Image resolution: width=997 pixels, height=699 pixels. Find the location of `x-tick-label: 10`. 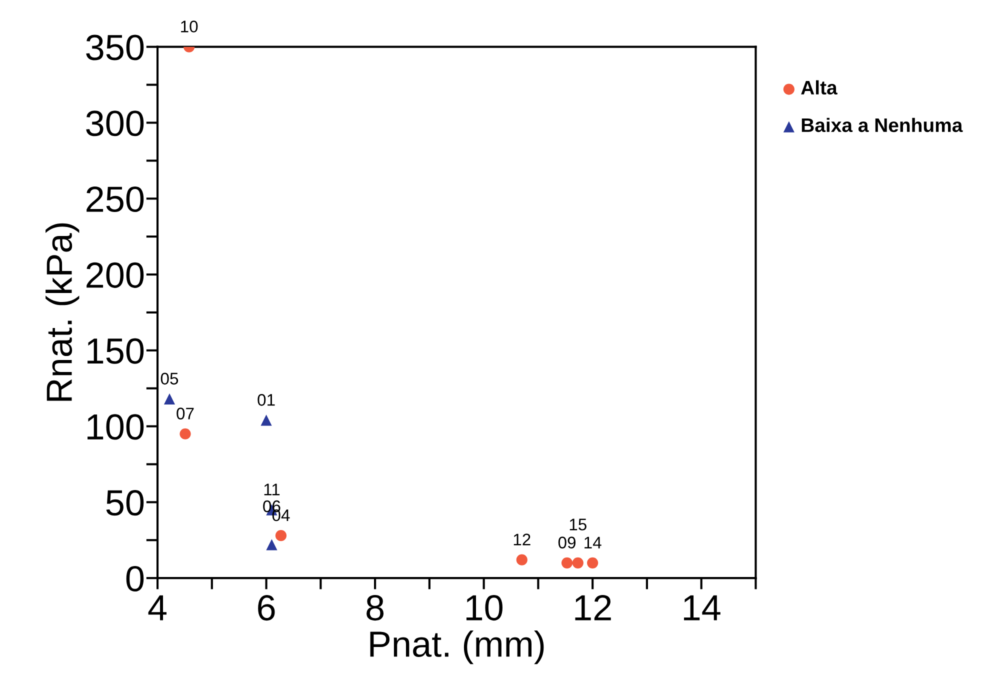

x-tick-label: 10 is located at coordinates (484, 608).